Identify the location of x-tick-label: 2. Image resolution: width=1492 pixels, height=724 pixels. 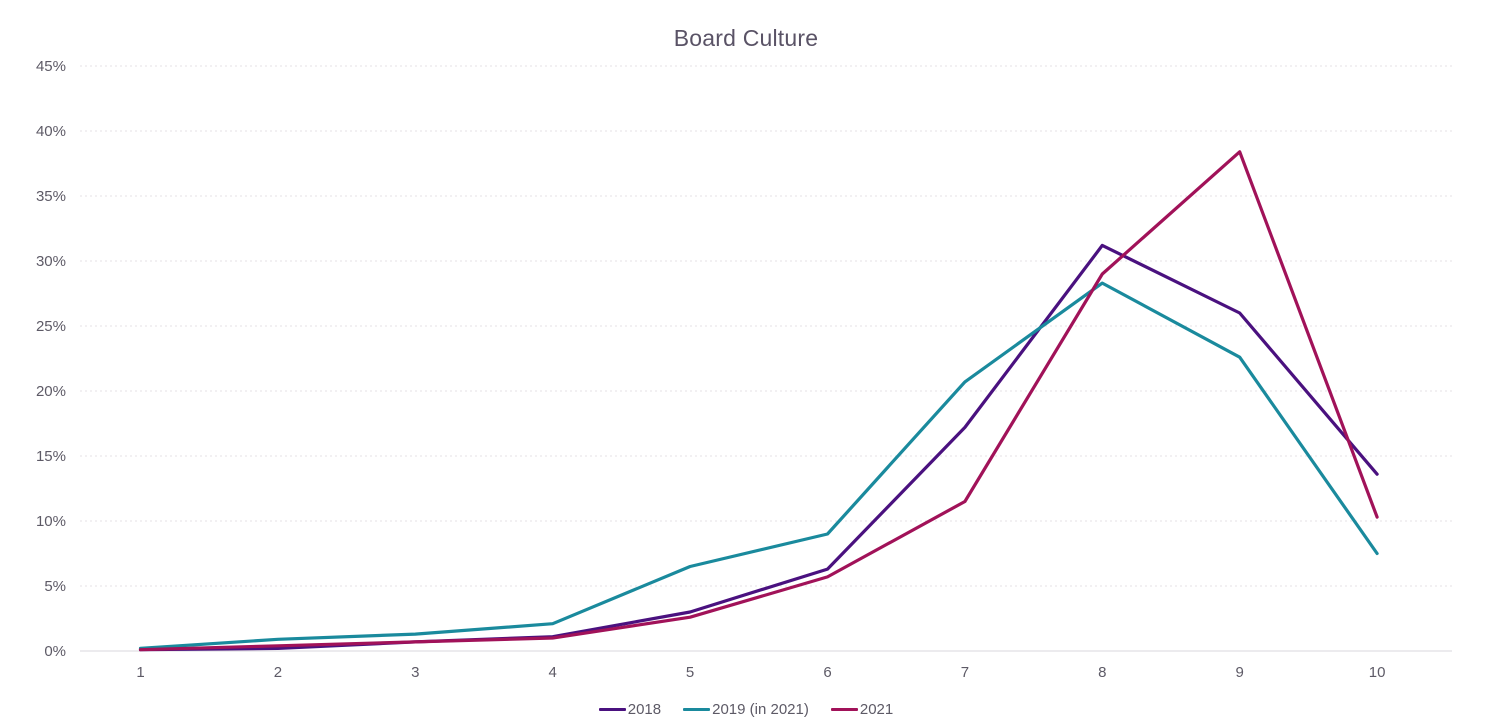
(278, 672).